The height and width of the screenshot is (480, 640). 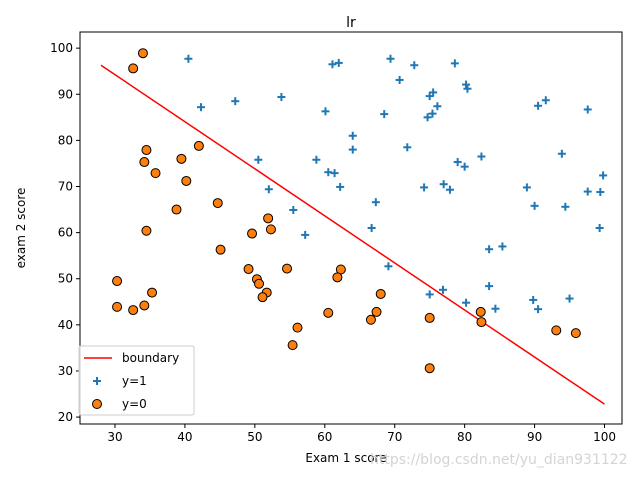 I want to click on legend-y0-label: y=0, so click(x=134, y=404).